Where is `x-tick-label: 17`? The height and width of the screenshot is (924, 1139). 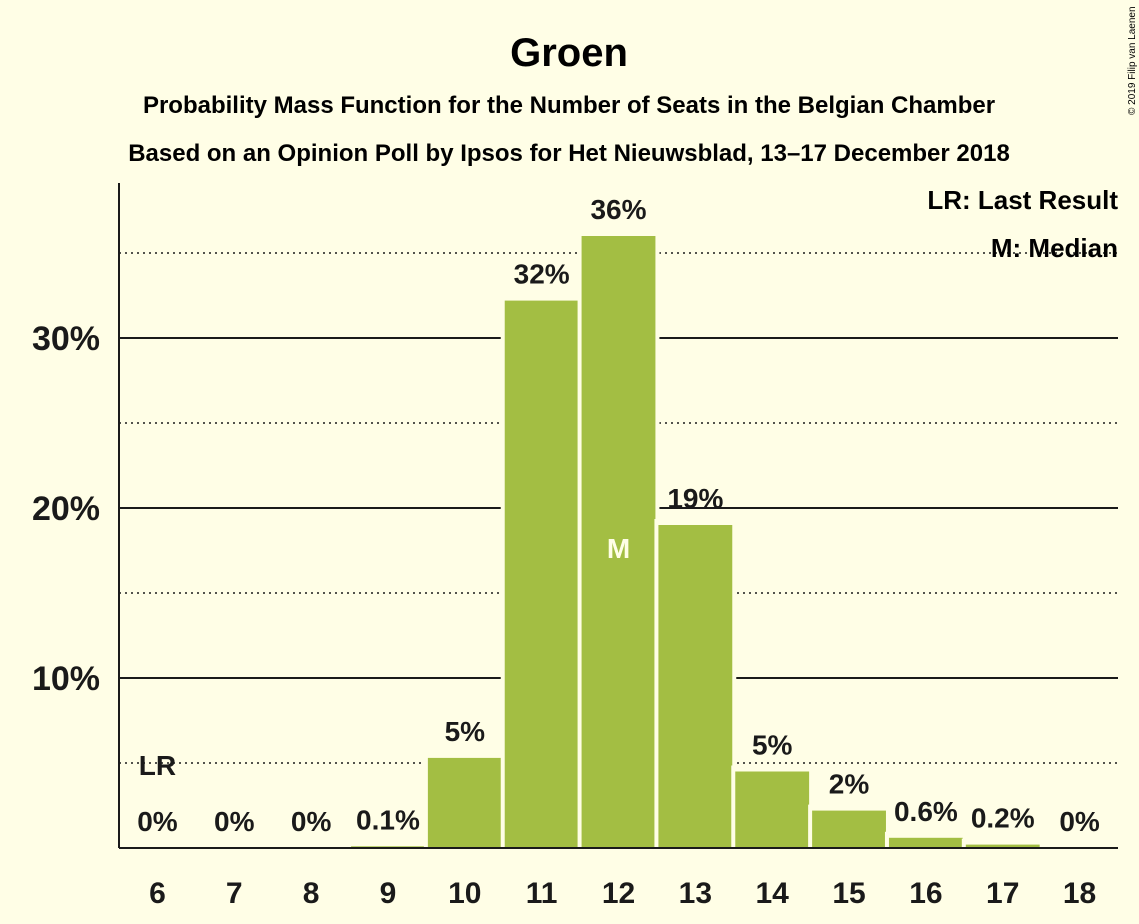
x-tick-label: 17 is located at coordinates (1002, 893).